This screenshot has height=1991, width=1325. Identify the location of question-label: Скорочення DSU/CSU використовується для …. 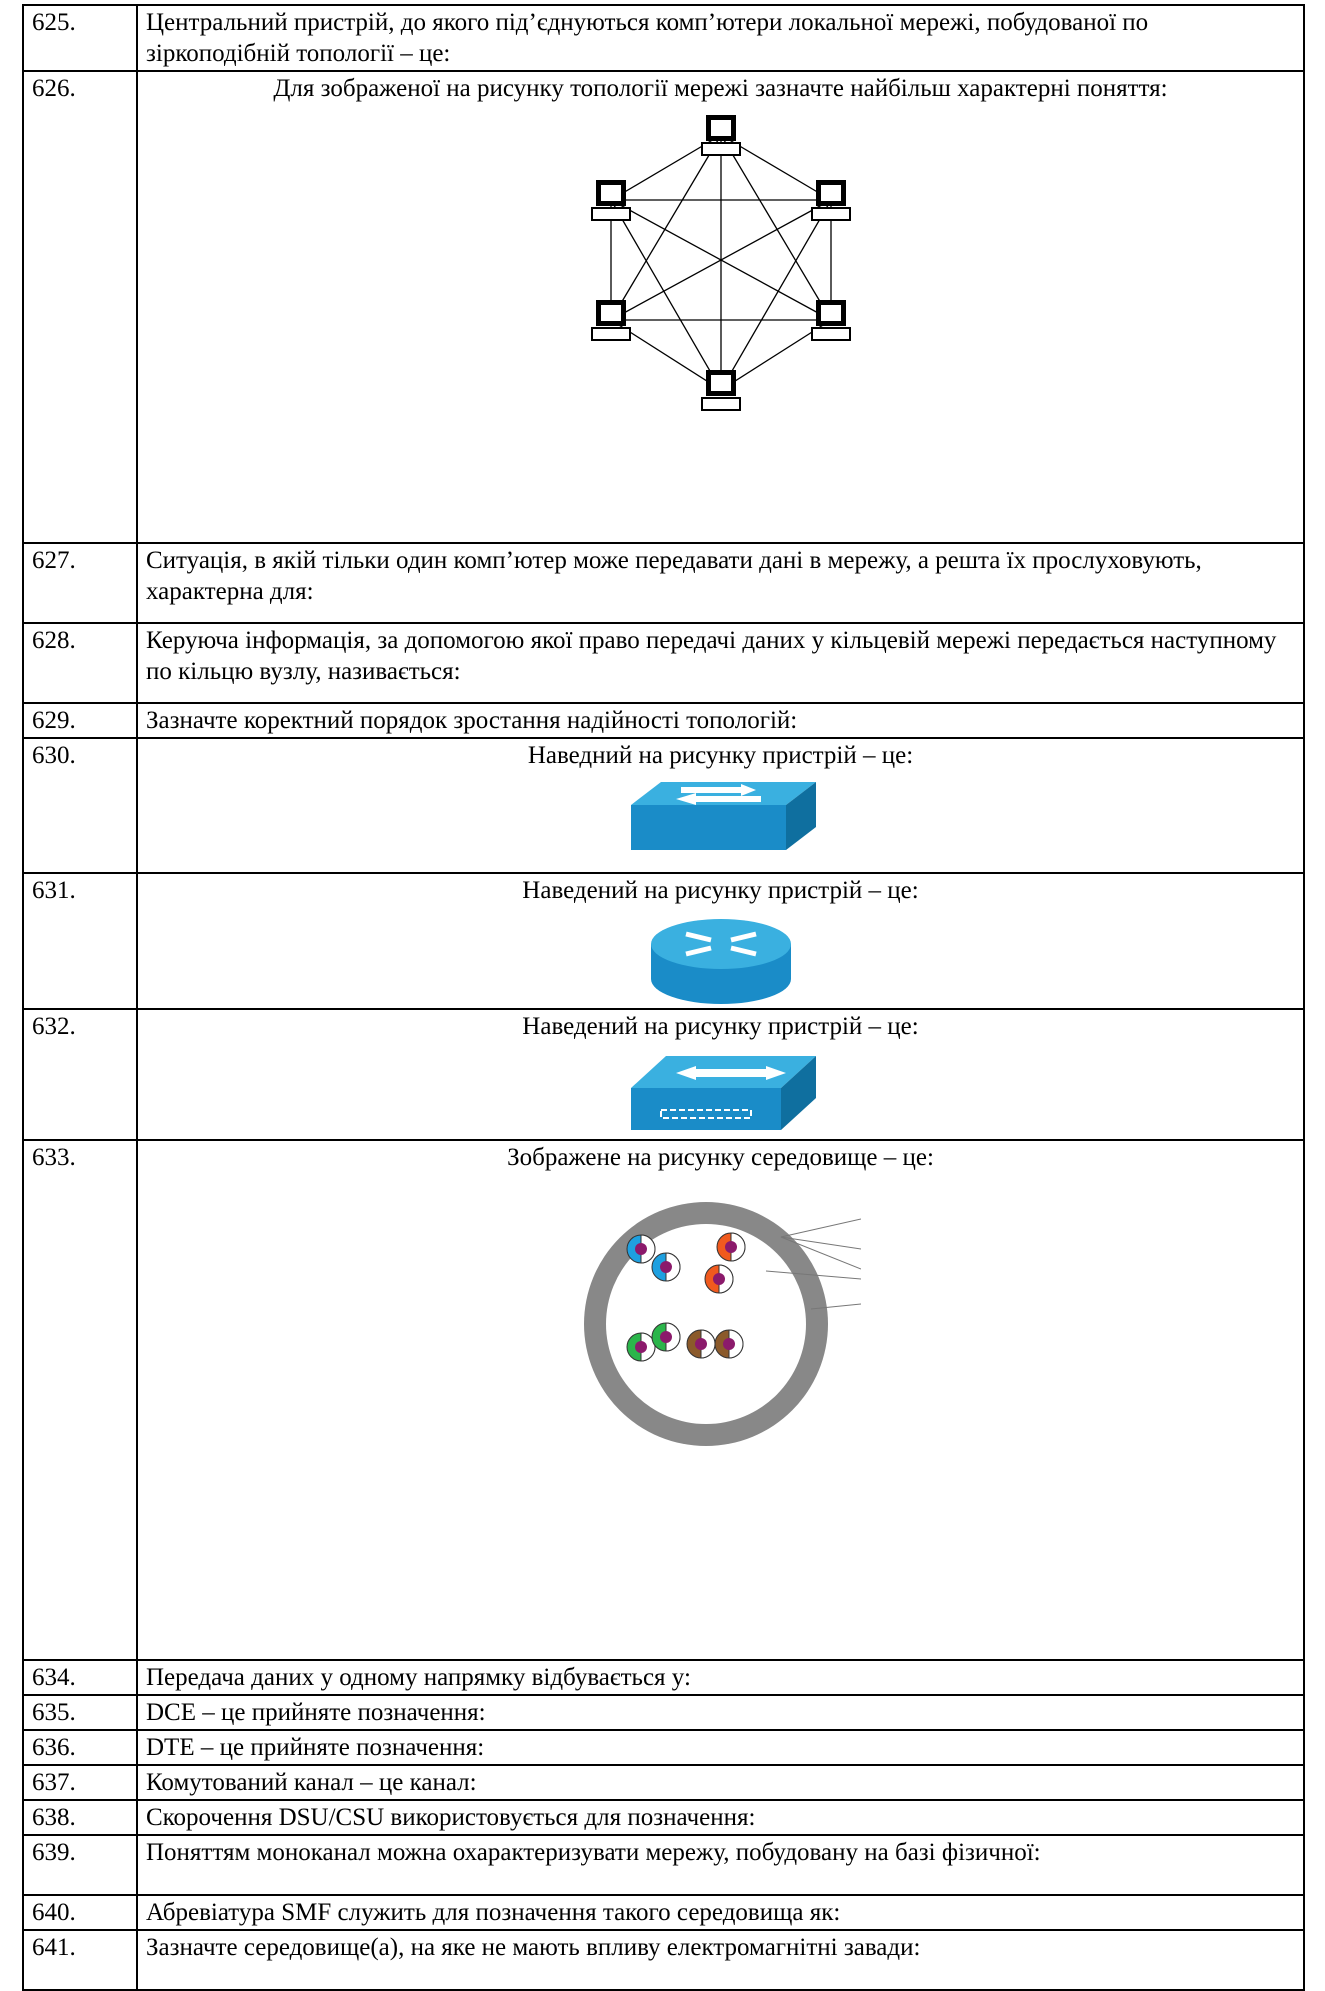
(451, 1817).